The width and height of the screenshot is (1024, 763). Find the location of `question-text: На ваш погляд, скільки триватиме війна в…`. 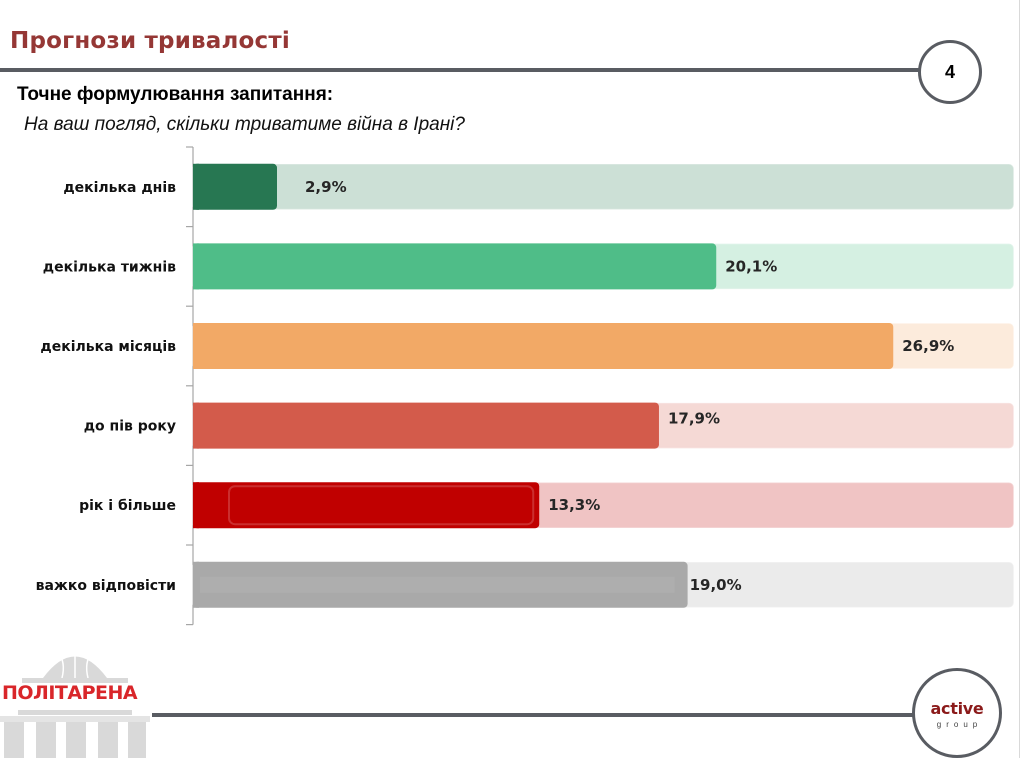

question-text: На ваш погляд, скільки триватиме війна в… is located at coordinates (244, 124).